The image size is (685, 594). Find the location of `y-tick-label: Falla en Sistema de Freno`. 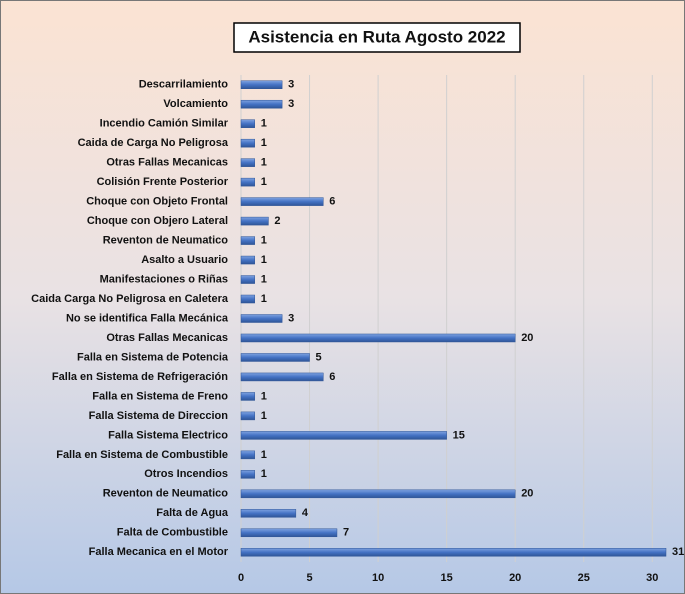

y-tick-label: Falla en Sistema de Freno is located at coordinates (160, 396).